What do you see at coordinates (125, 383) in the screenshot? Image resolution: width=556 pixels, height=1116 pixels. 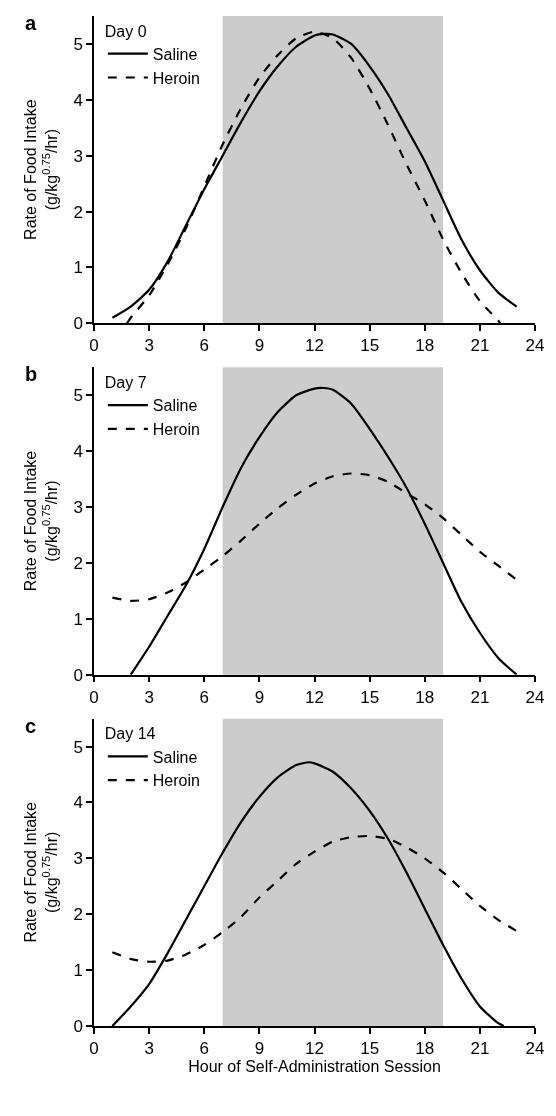 I see `legend-title: Day 7` at bounding box center [125, 383].